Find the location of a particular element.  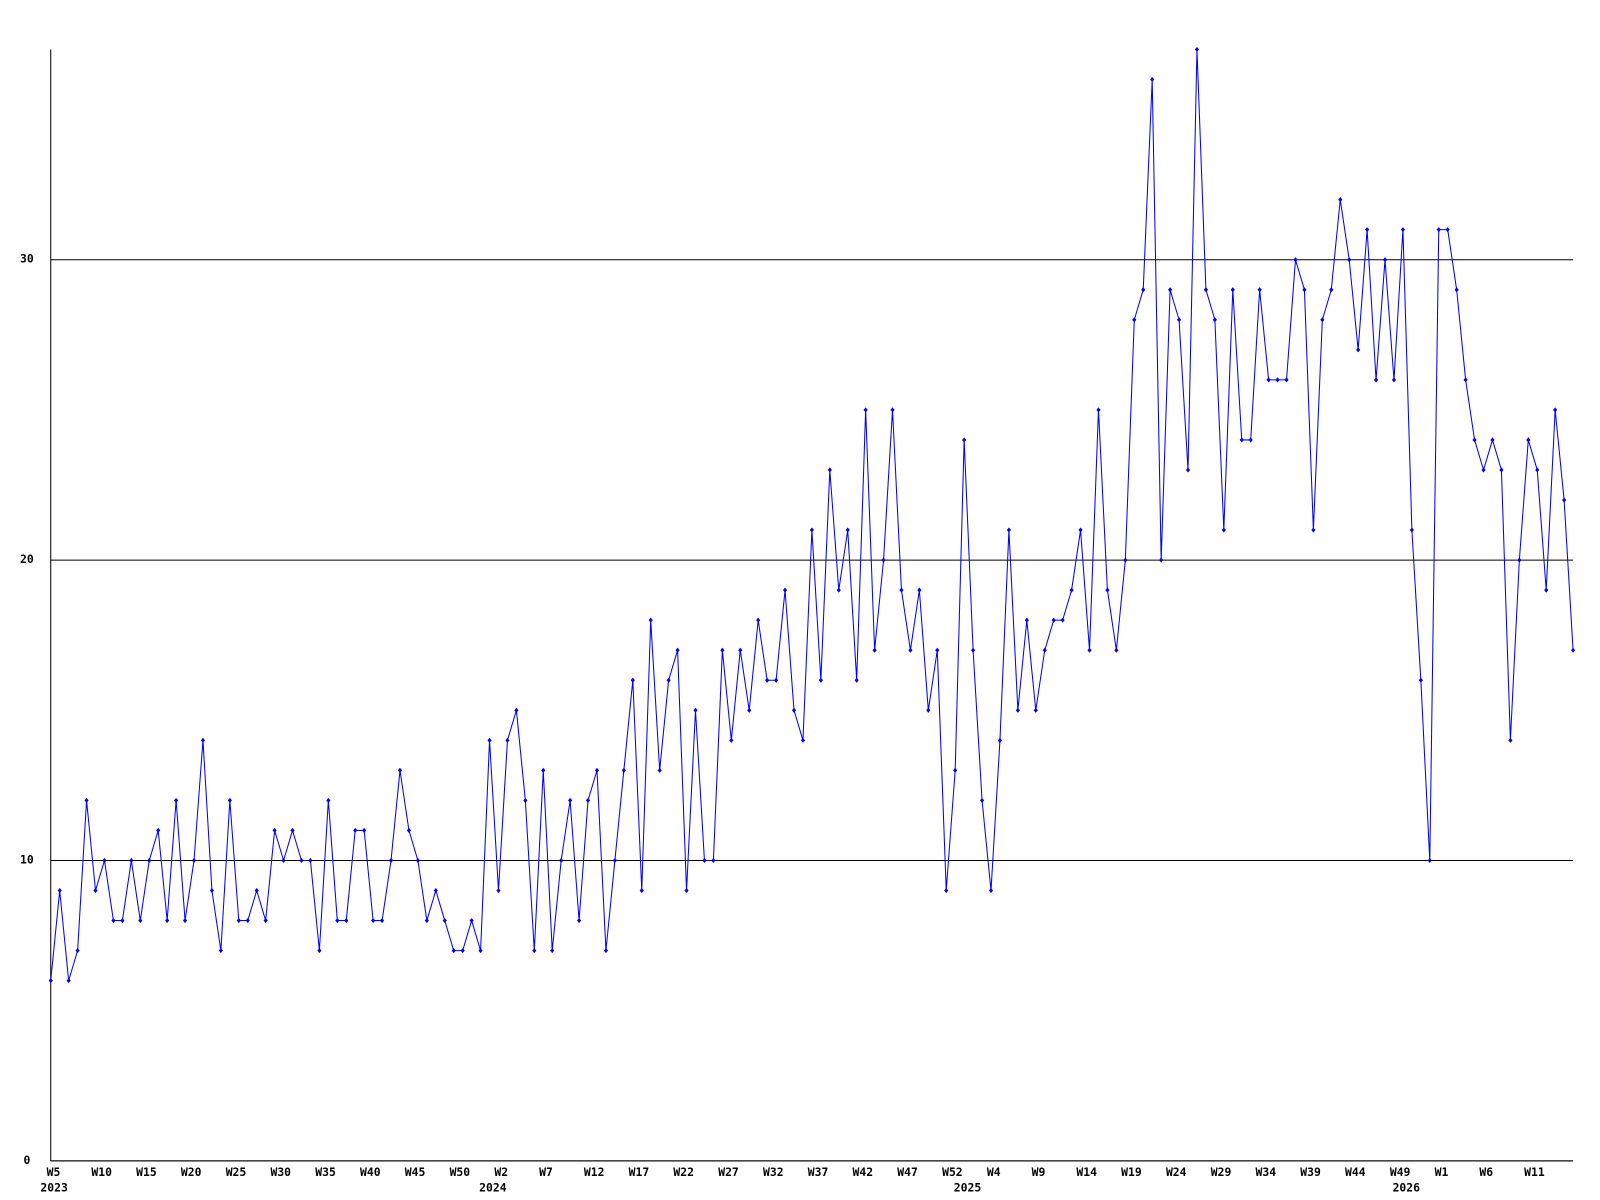

x-tick-label: W17 is located at coordinates (639, 1172).